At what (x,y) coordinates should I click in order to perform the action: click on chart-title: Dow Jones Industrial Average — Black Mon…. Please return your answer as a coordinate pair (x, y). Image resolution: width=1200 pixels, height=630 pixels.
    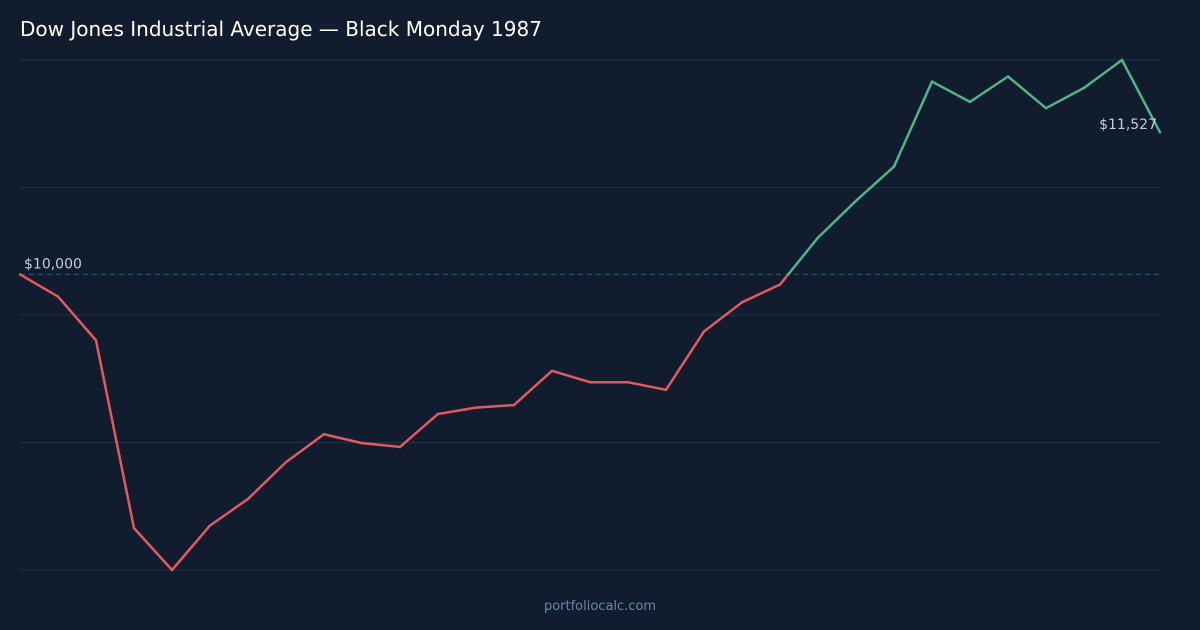
    Looking at the image, I should click on (281, 29).